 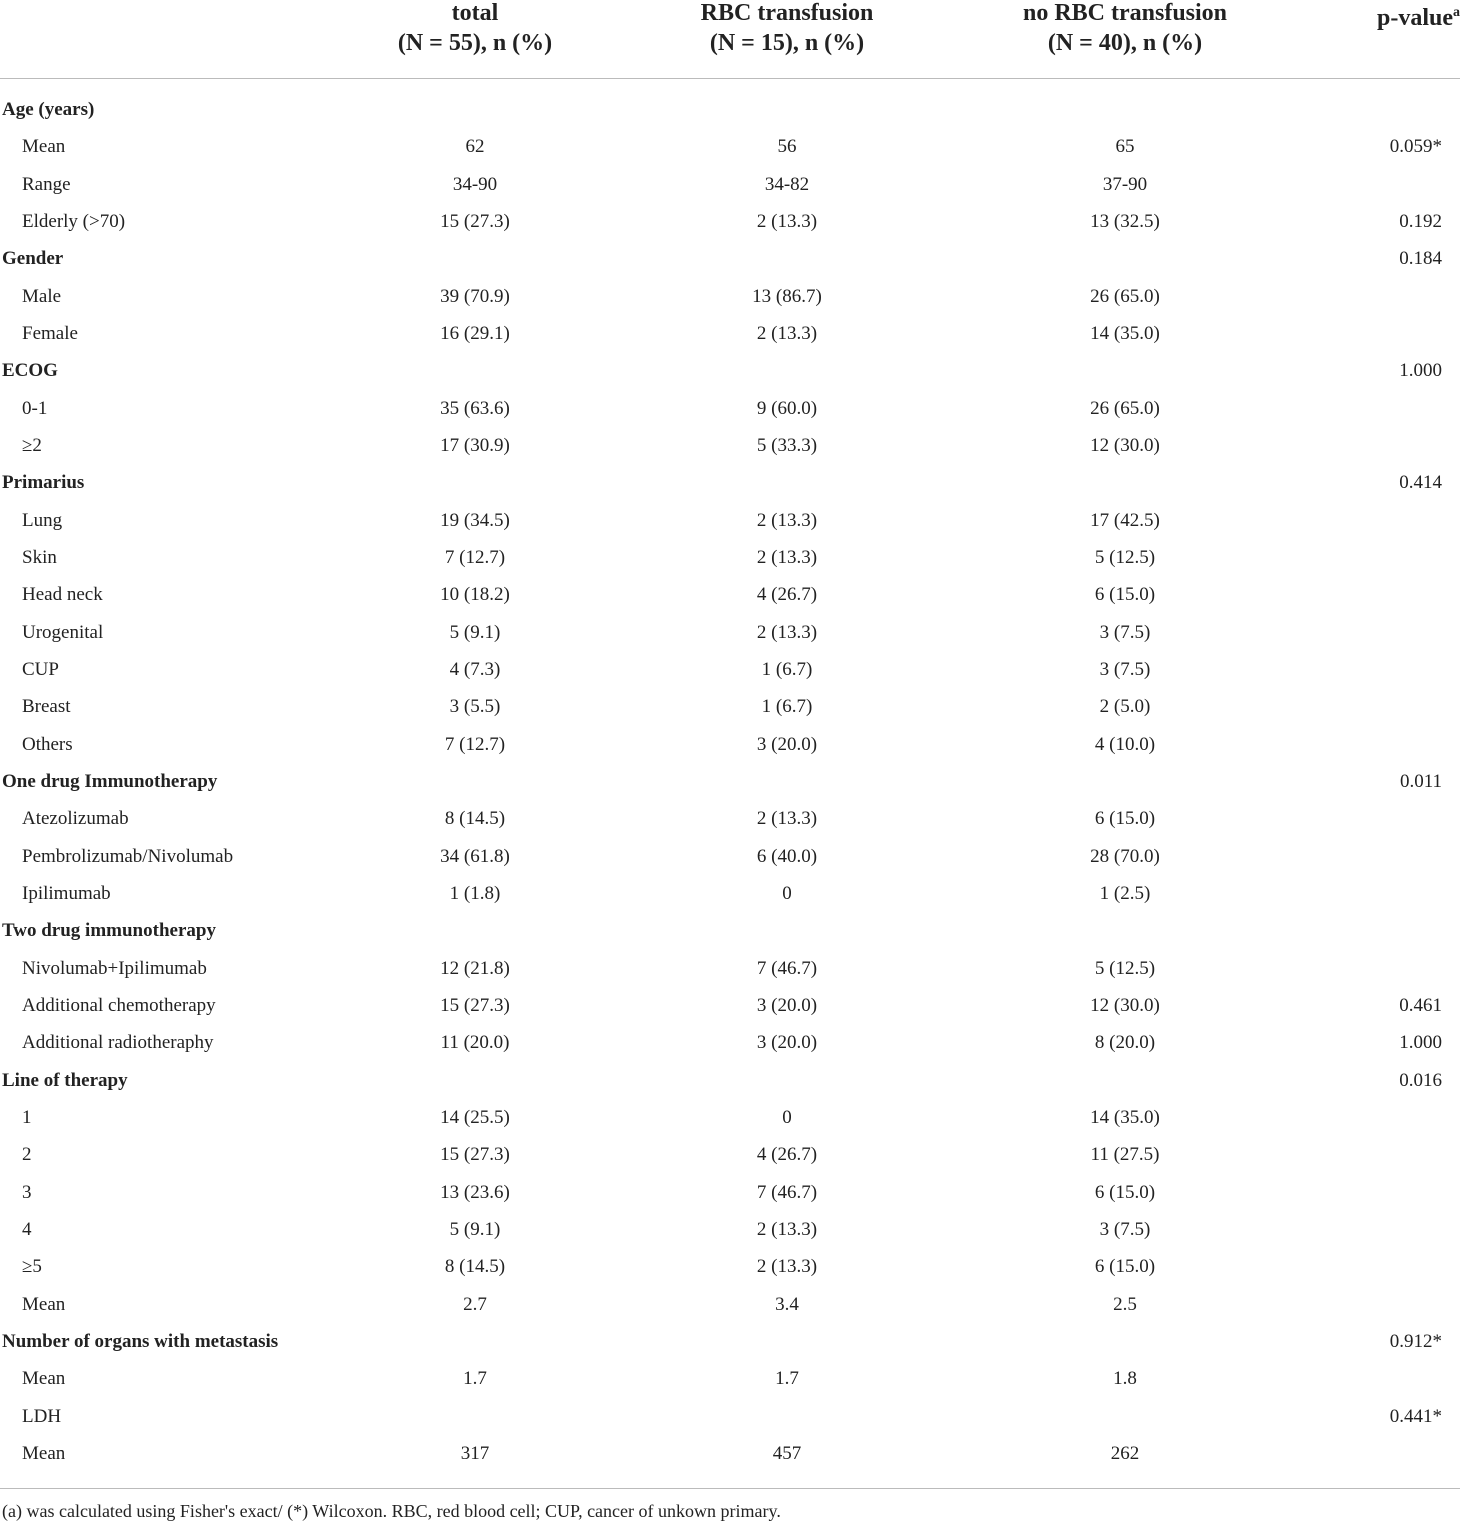 What do you see at coordinates (787, 408) in the screenshot?
I see `cell-rbc: 9 (60.0)` at bounding box center [787, 408].